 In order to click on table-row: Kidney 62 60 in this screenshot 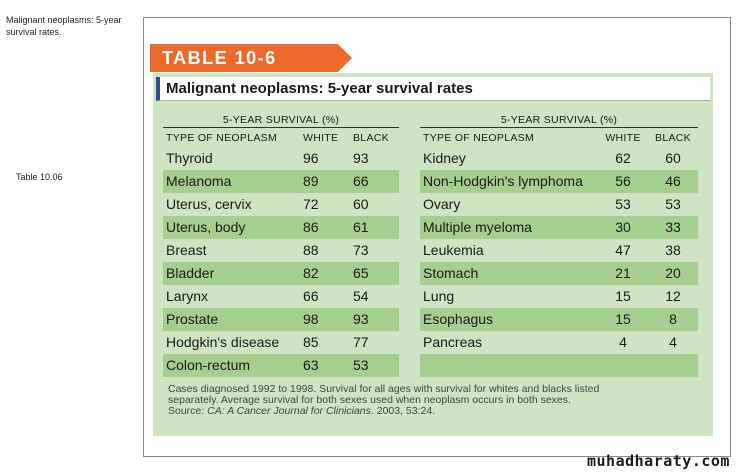, I will do `click(559, 158)`.